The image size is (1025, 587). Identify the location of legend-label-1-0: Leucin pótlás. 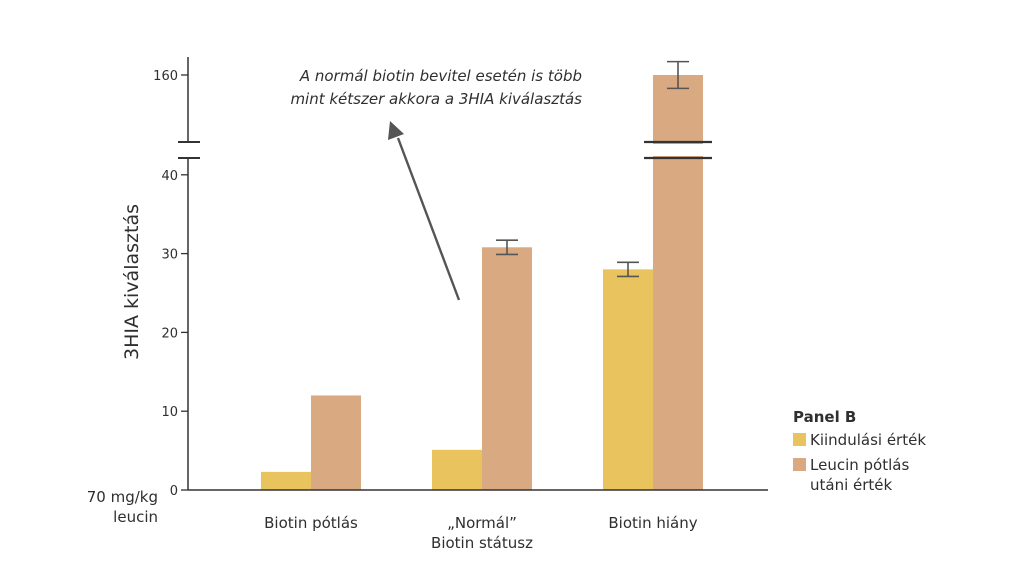
(859, 465).